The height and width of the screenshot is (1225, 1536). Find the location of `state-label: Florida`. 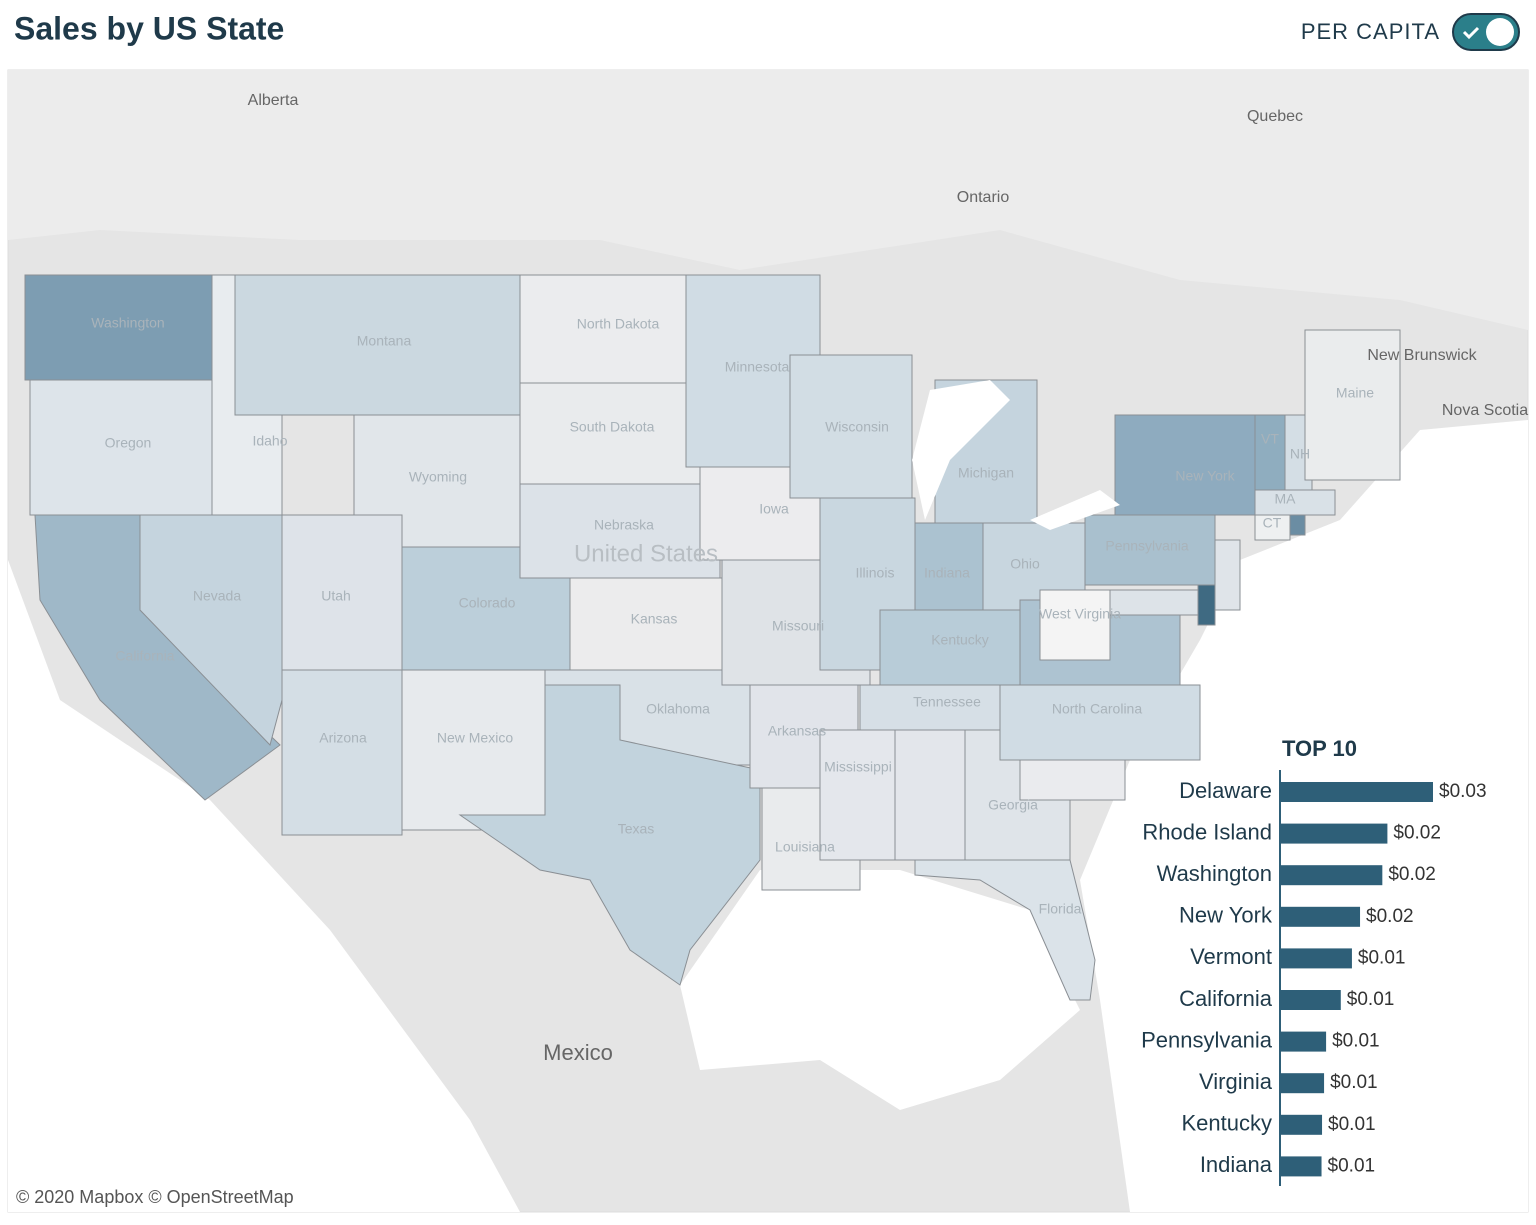

state-label: Florida is located at coordinates (1060, 909).